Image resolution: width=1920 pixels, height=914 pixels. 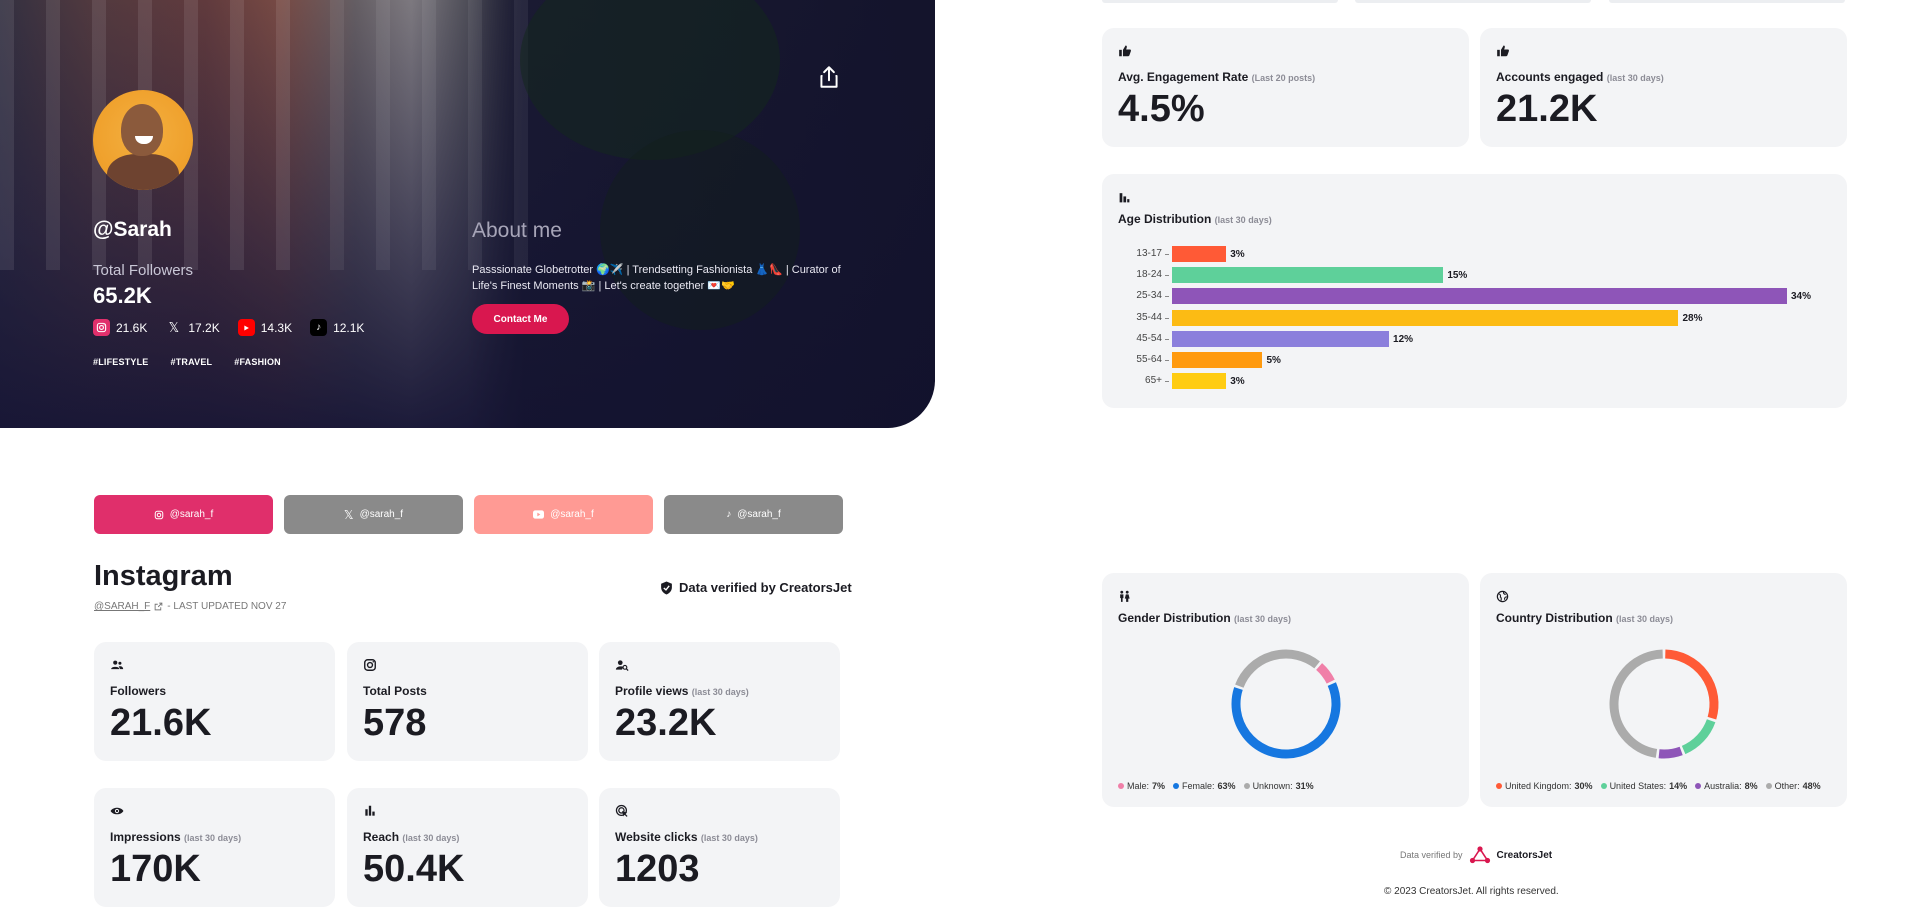 I want to click on social-count-value: 14.3K, so click(x=276, y=327).